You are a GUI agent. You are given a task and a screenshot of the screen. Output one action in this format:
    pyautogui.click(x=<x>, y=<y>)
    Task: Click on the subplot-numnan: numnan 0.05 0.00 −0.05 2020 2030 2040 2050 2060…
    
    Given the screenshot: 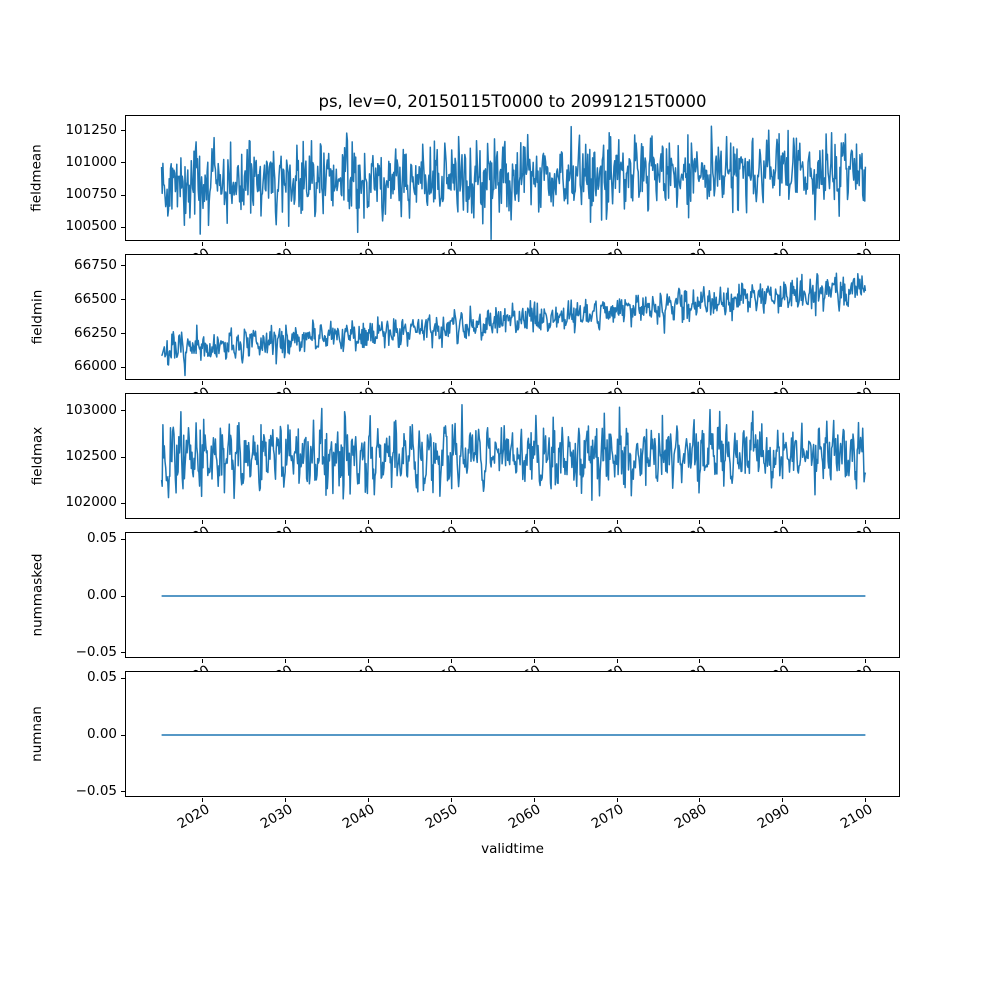 What is the action you would take?
    pyautogui.click(x=464, y=751)
    